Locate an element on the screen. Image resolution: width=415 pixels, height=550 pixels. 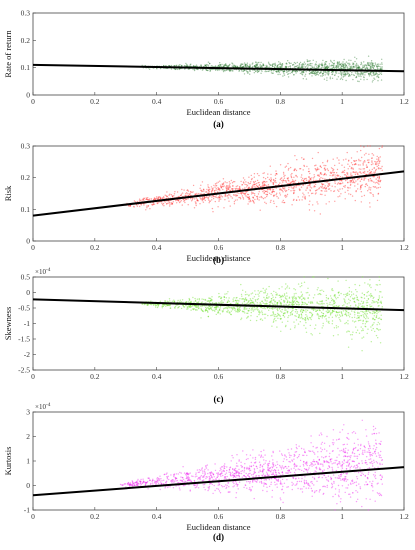
x-tick-label: 0.8 is located at coordinates (281, 101).